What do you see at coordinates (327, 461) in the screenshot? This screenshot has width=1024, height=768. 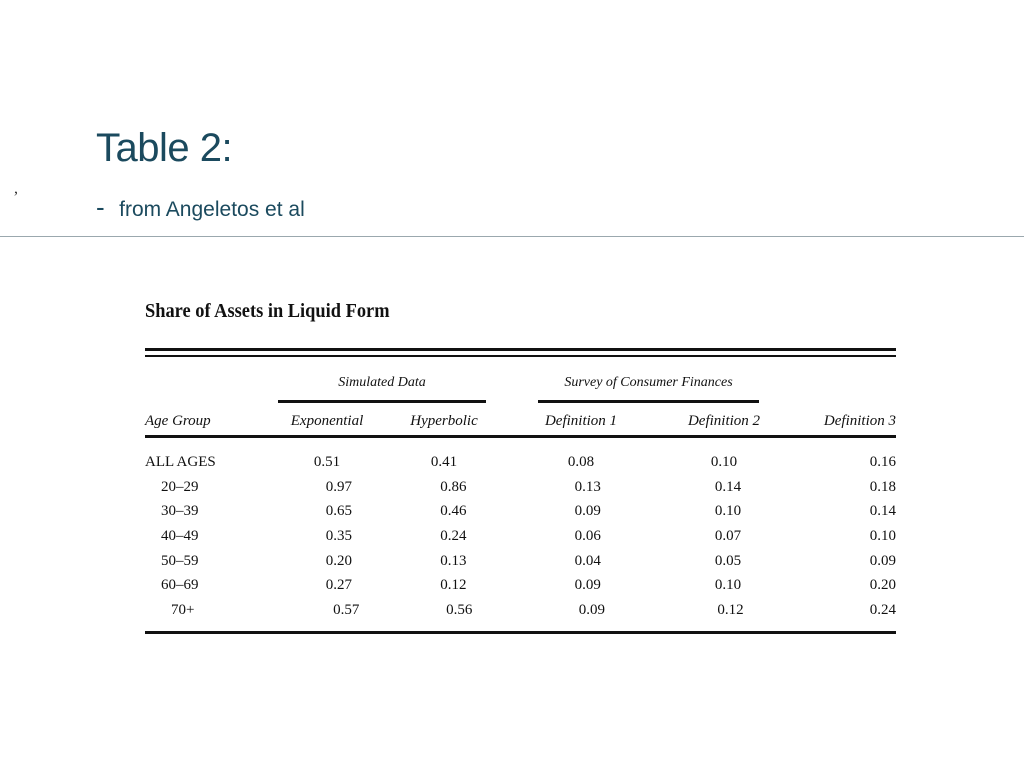 I see `cell: 0.51` at bounding box center [327, 461].